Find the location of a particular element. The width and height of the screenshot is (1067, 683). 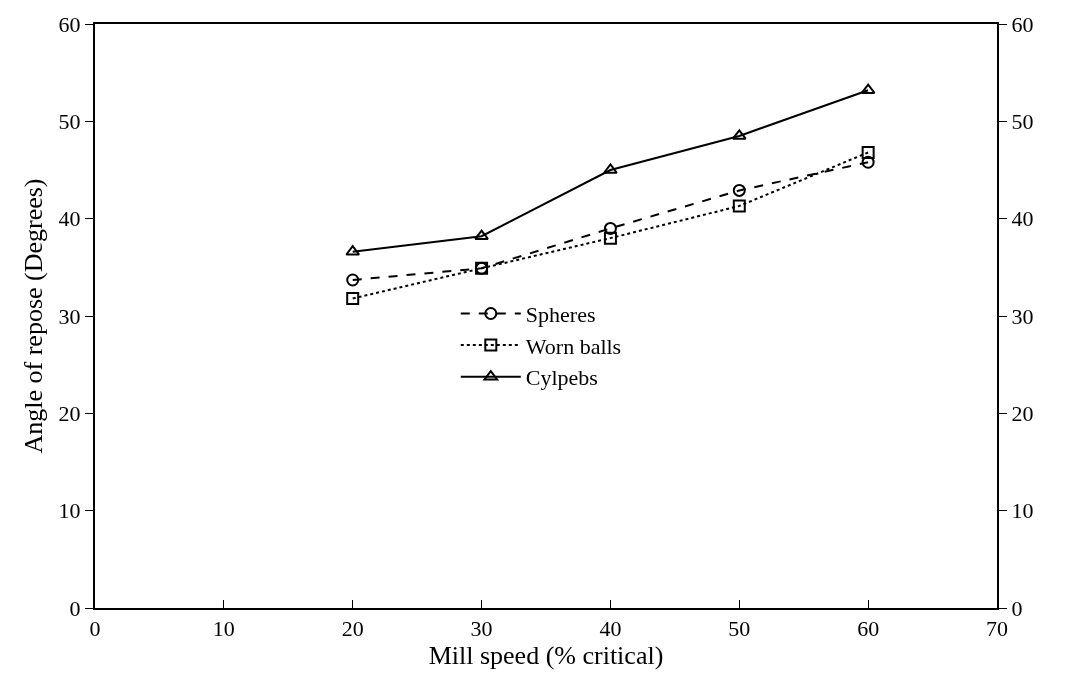

x-axis-title: Mill speed (% critical) is located at coordinates (546, 656).